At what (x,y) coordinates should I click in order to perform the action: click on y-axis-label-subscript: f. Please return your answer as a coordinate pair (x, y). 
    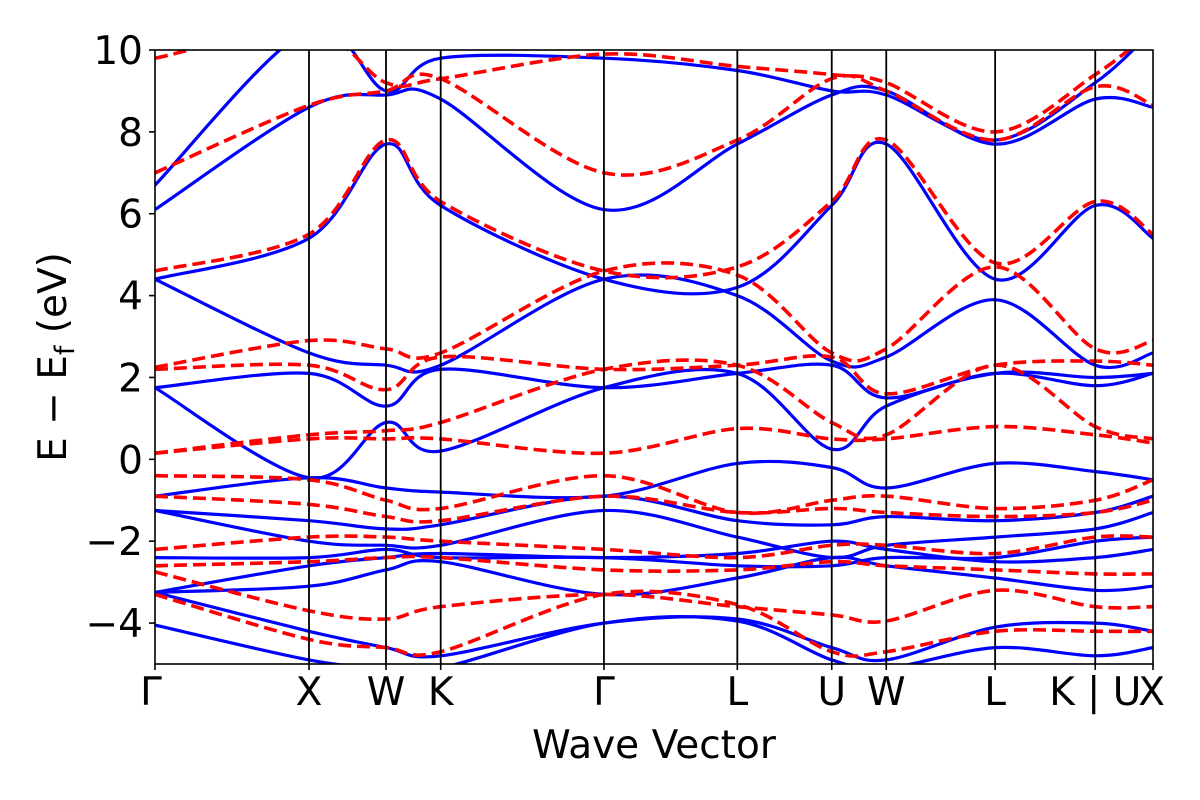
    Looking at the image, I should click on (65, 349).